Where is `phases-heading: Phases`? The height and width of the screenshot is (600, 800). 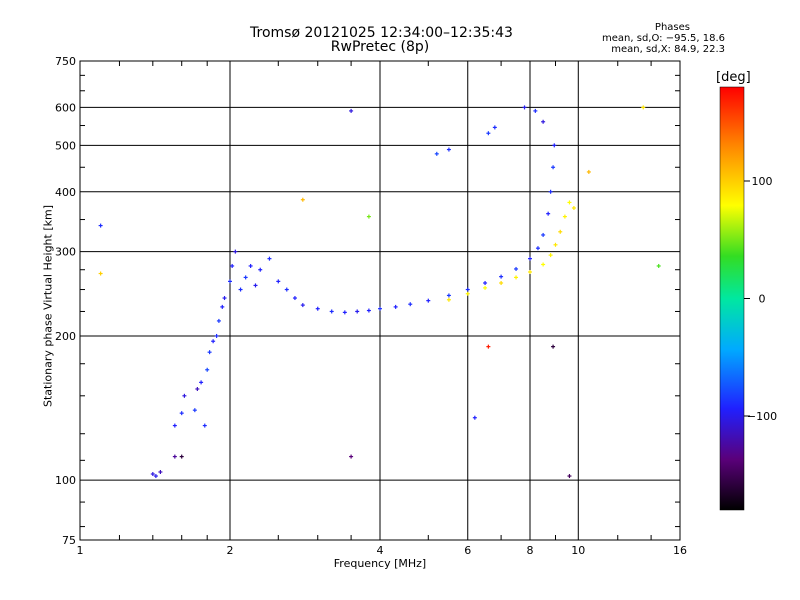
phases-heading: Phases is located at coordinates (672, 27).